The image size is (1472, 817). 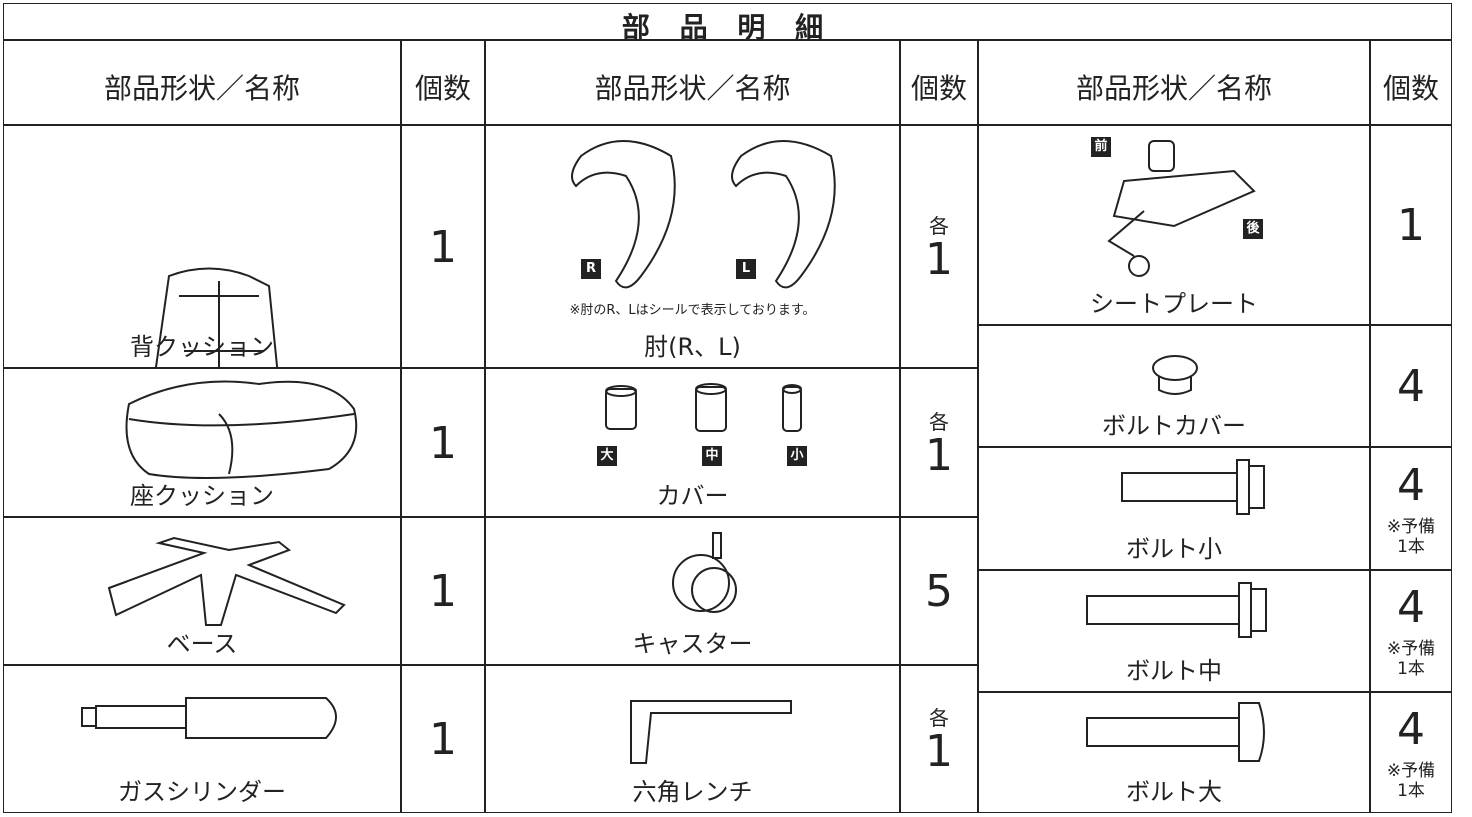 I want to click on part-cell: 背クッション, so click(x=202, y=247).